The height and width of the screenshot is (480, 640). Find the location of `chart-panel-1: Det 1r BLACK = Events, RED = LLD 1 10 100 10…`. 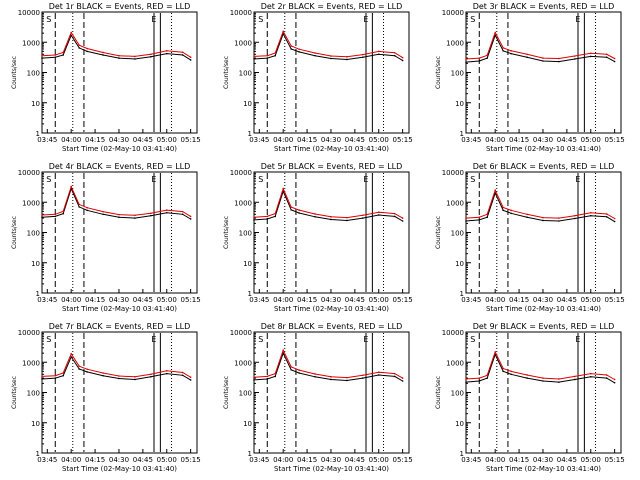

chart-panel-1: Det 1r BLACK = Events, RED = LLD 1 10 100 10… is located at coordinates (106, 77).